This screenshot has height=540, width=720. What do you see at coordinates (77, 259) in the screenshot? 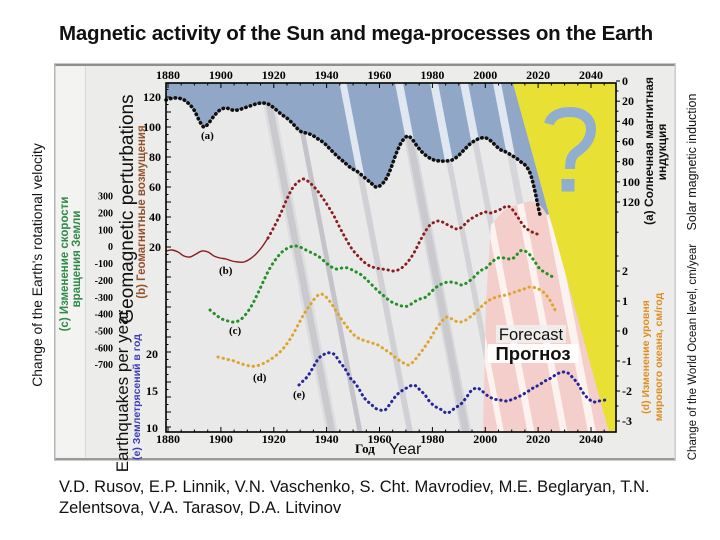
I see `svg-text: вращения Земли` at bounding box center [77, 259].